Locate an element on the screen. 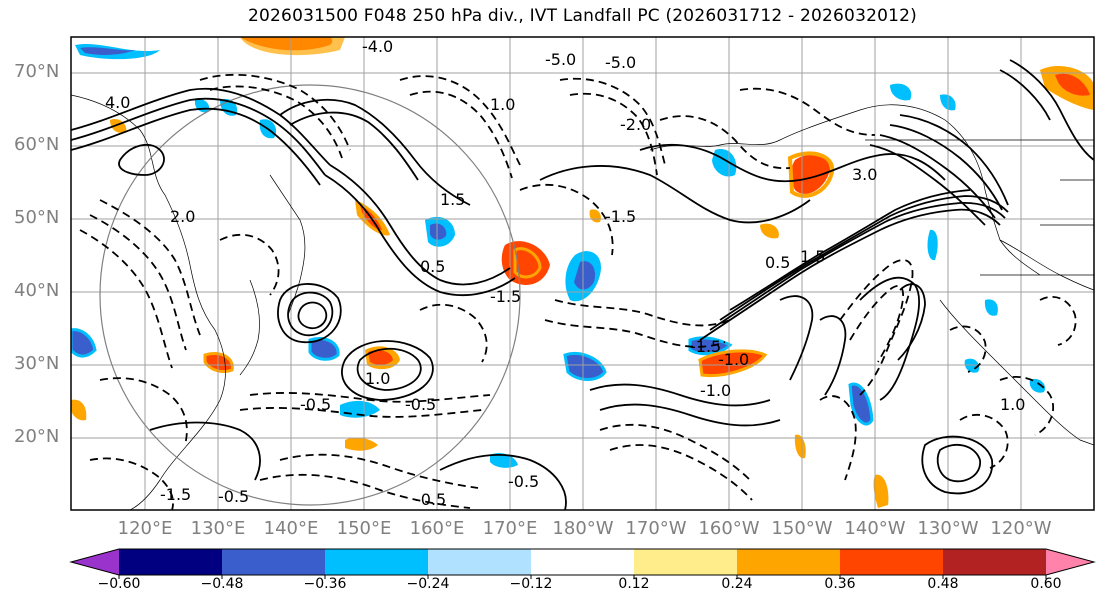 Image resolution: width=1105 pixels, height=604 pixels. colorbar-label: 0.48 is located at coordinates (943, 584).